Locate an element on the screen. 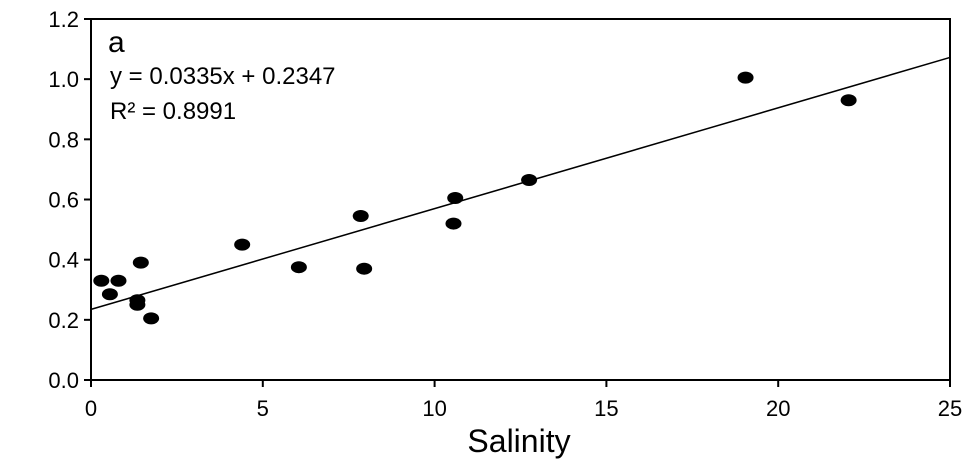 The image size is (974, 462). x-tick-label: 10 is located at coordinates (434, 408).